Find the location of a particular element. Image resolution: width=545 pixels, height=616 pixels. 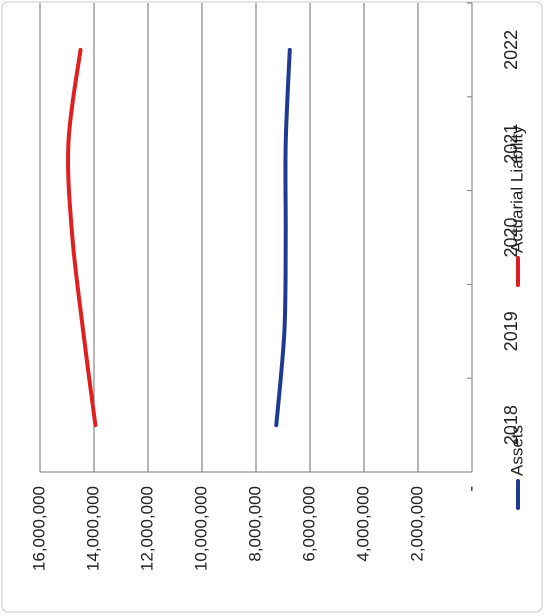

value-tick-label: - is located at coordinates (470, 489).